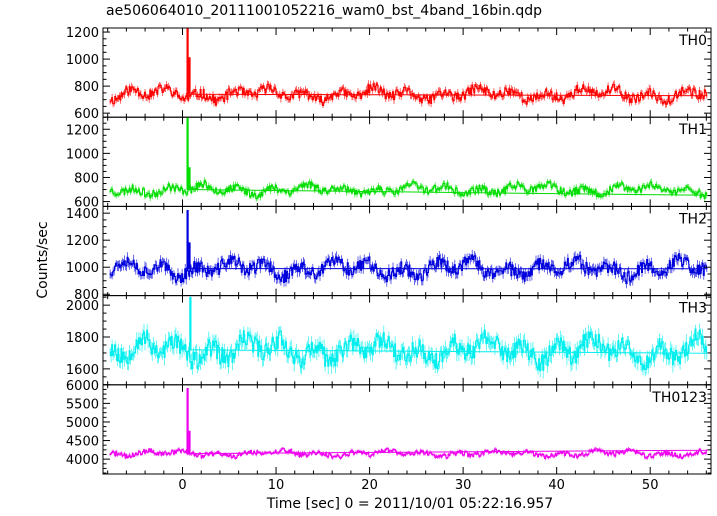 The height and width of the screenshot is (516, 717). I want to click on y-tick-label: 2000, so click(82, 306).